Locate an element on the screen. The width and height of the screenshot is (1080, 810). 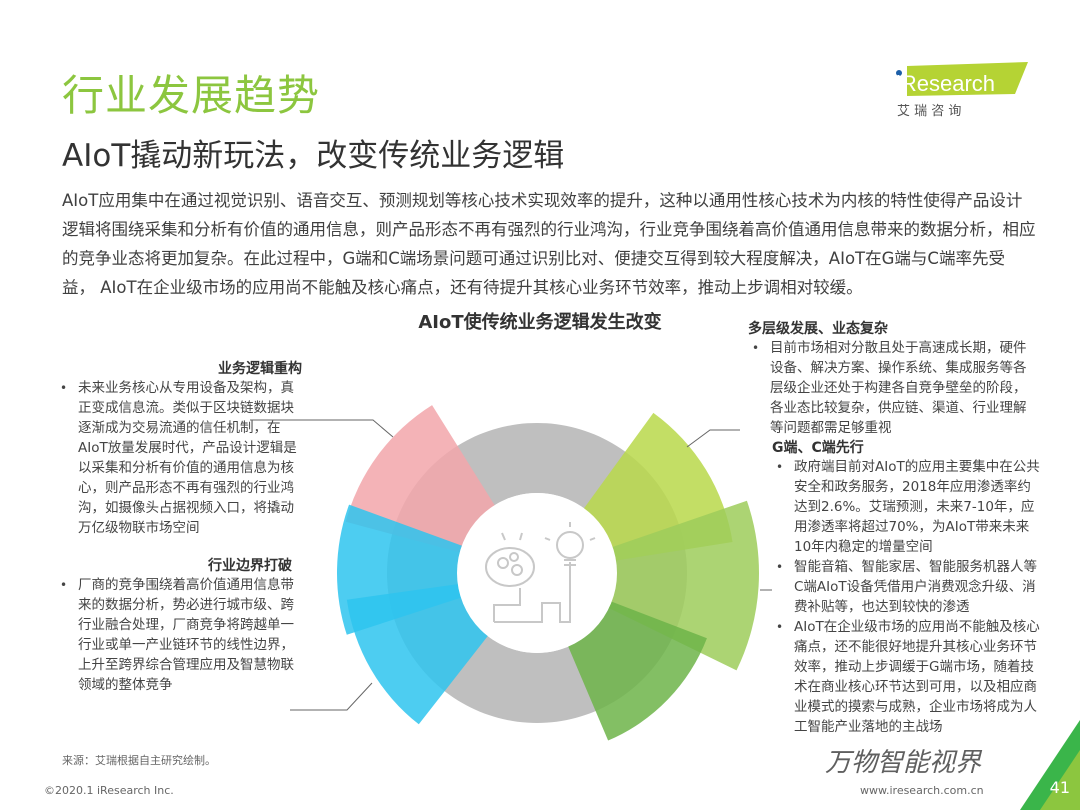
source-note: 来源：艾瑞根据自主研究绘制。 is located at coordinates (139, 760).